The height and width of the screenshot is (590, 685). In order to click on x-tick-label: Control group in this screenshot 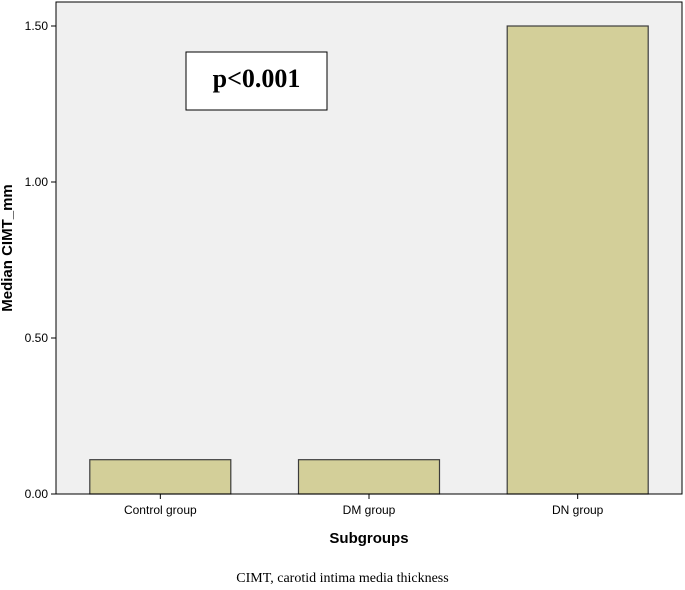, I will do `click(160, 510)`.